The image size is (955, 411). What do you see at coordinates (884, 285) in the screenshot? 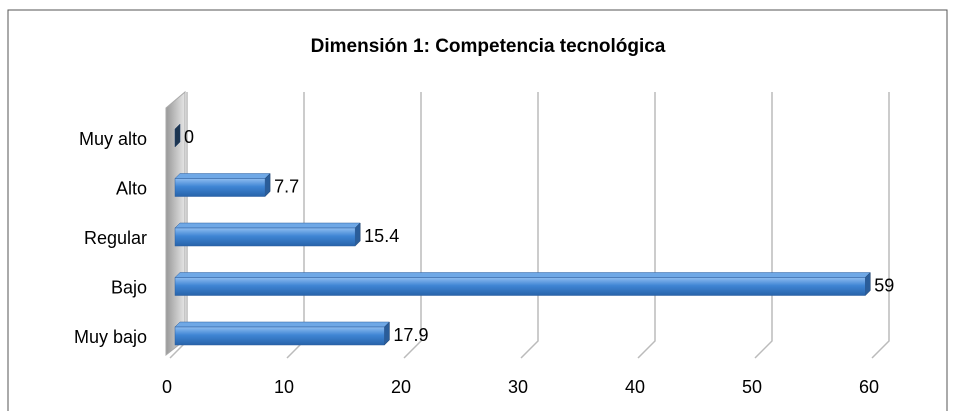
I see `data-label: 59` at bounding box center [884, 285].